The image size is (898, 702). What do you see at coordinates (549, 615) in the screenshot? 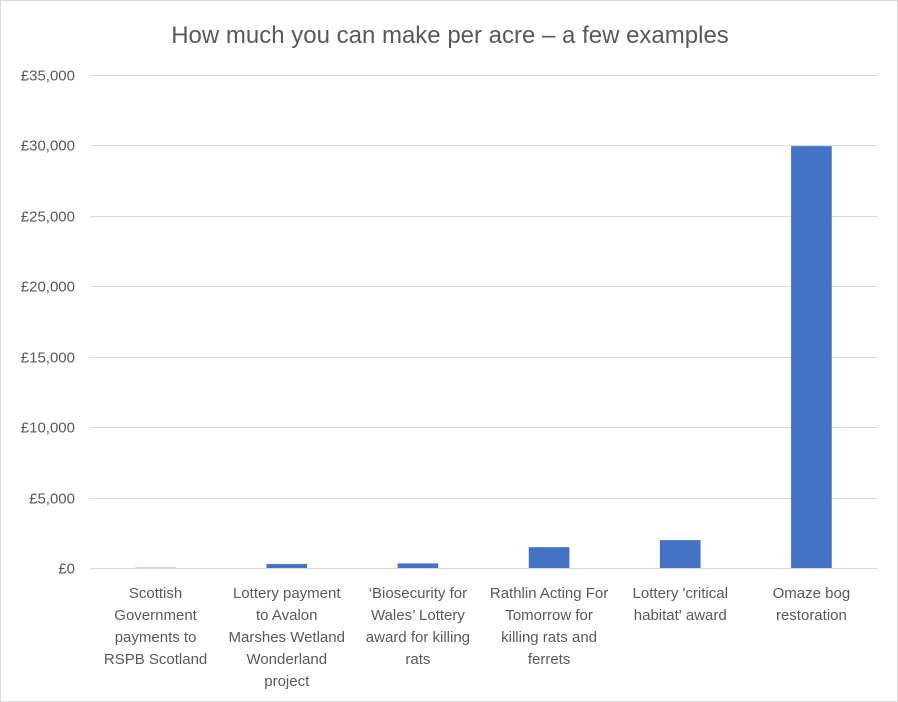
I see `x-category-label-line: Tomorrow for` at bounding box center [549, 615].